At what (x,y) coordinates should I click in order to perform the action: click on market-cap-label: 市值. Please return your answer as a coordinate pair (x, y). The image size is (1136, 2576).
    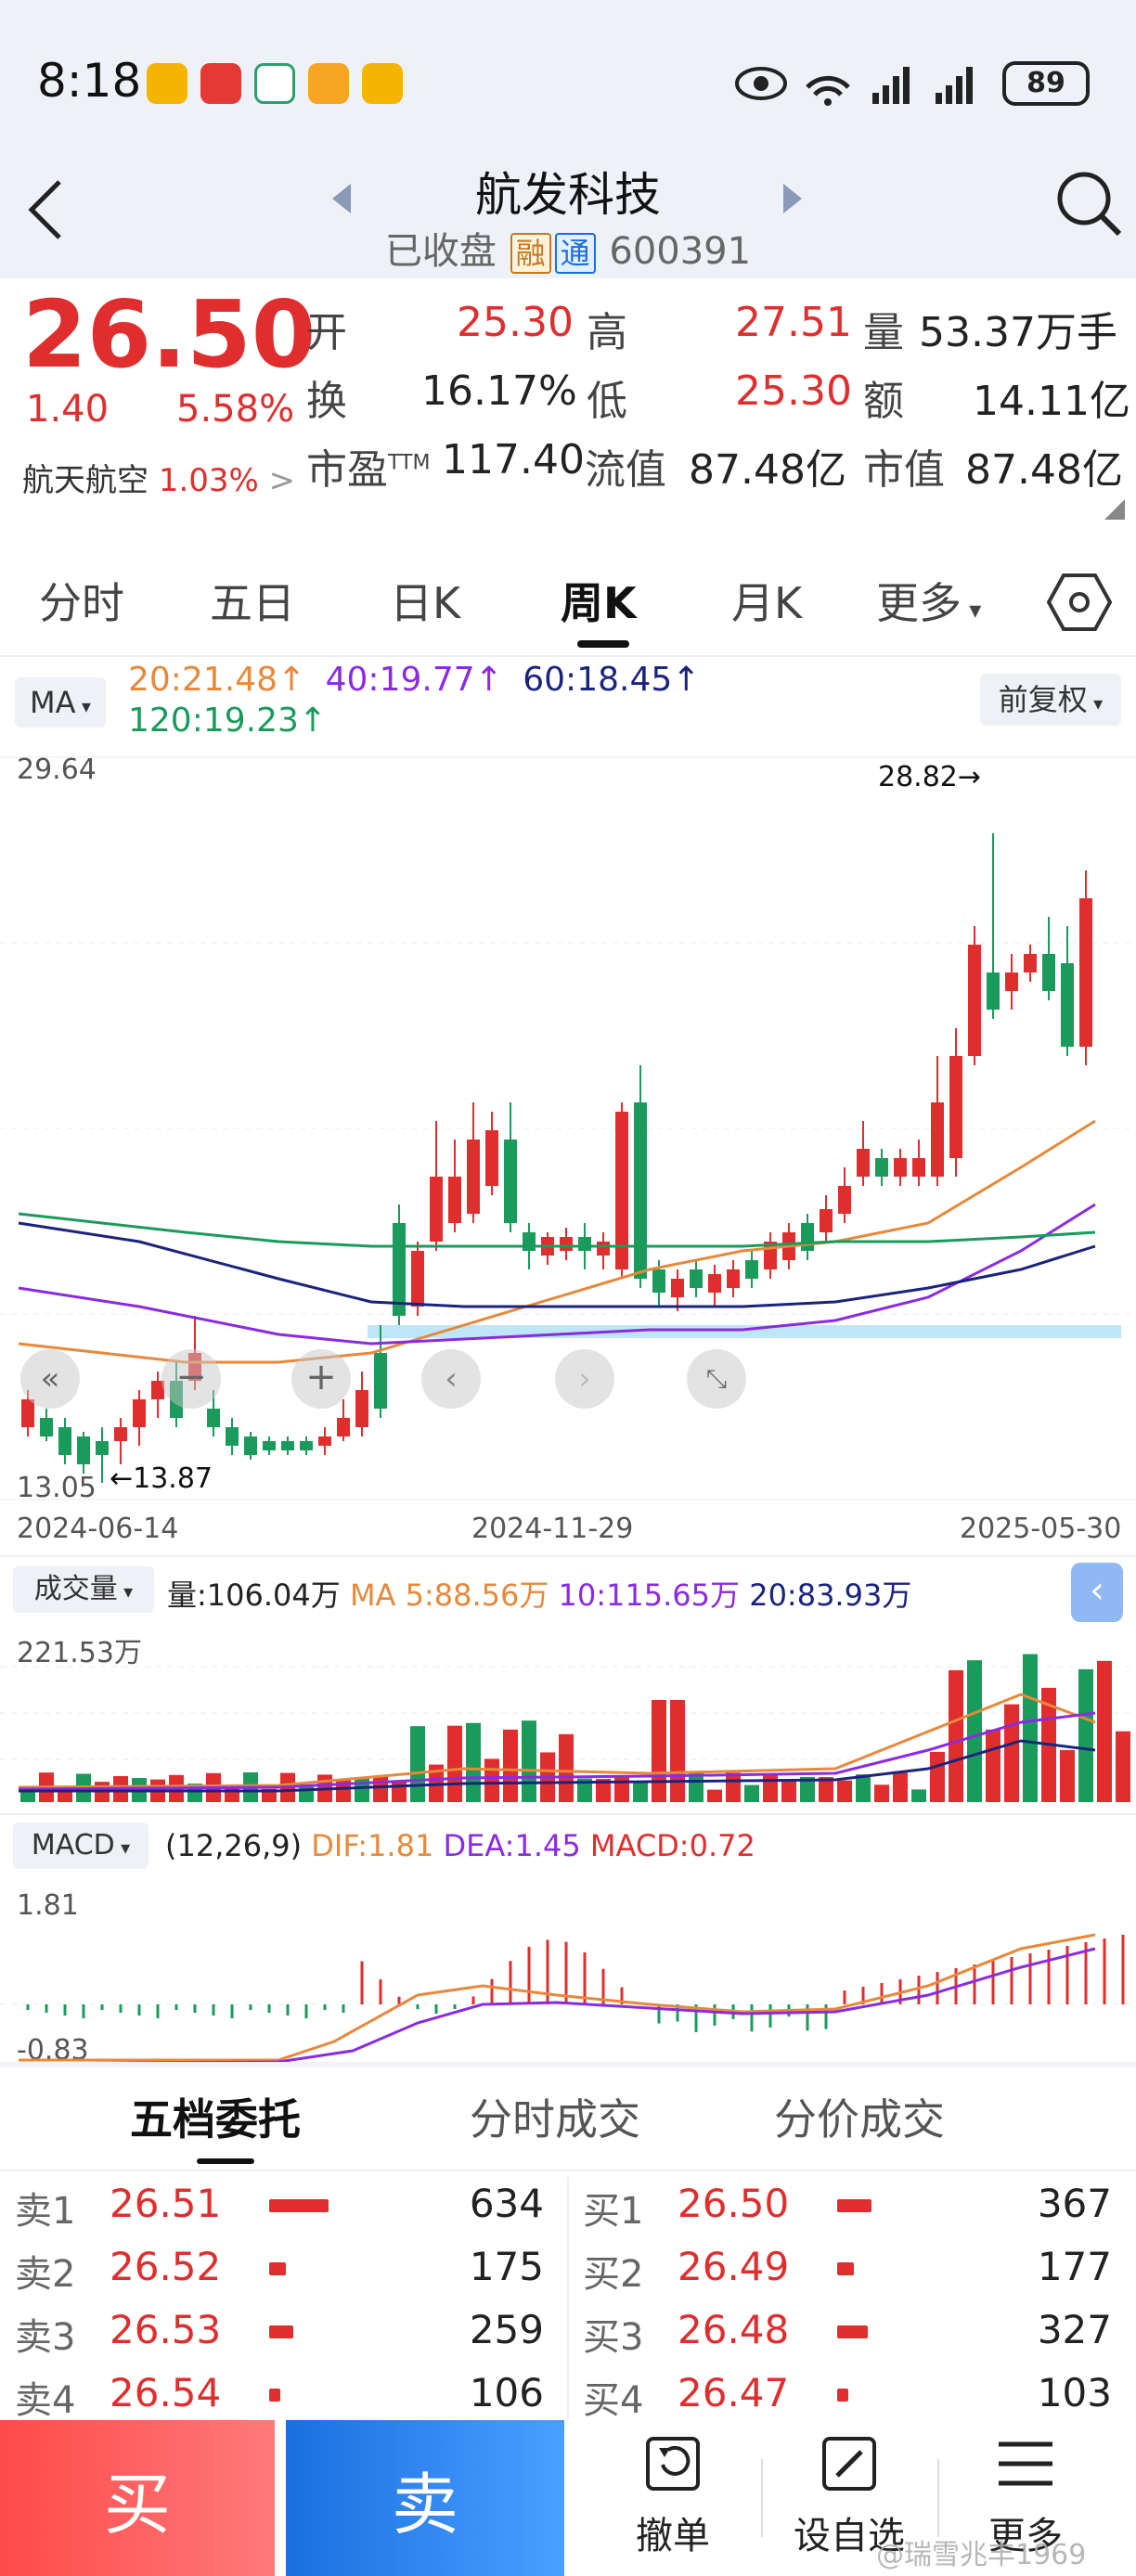
    Looking at the image, I should click on (904, 470).